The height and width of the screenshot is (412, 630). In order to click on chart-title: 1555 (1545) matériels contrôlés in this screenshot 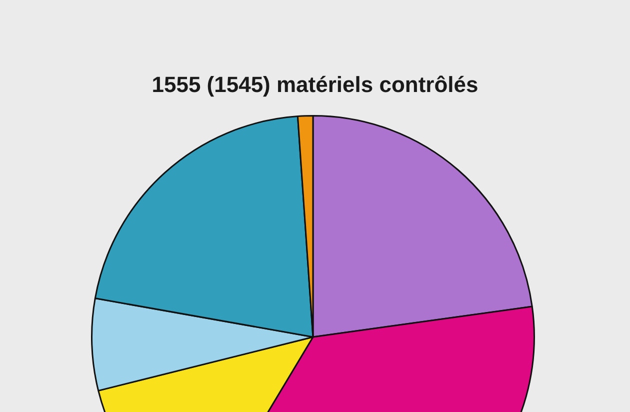, I will do `click(315, 85)`.